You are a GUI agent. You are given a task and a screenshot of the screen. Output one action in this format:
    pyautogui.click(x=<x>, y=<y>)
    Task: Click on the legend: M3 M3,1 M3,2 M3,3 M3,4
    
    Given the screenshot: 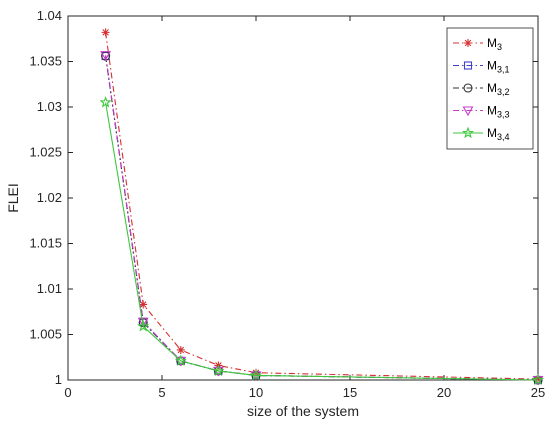 What is the action you would take?
    pyautogui.click(x=490, y=88)
    